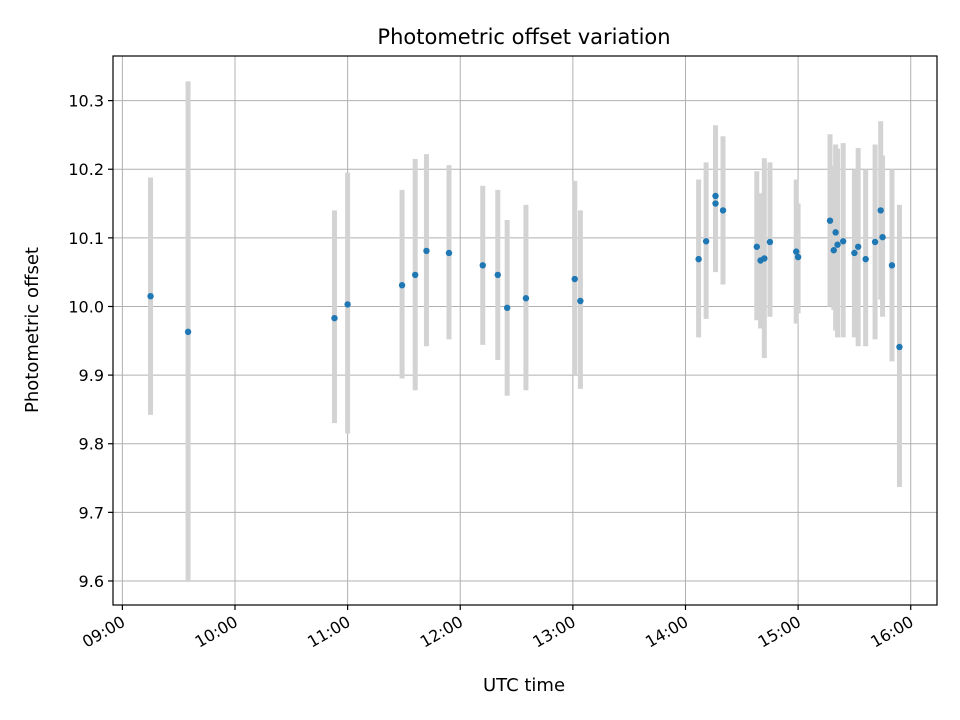 The width and height of the screenshot is (960, 720). I want to click on y-tick-label: 9.6, so click(91, 581).